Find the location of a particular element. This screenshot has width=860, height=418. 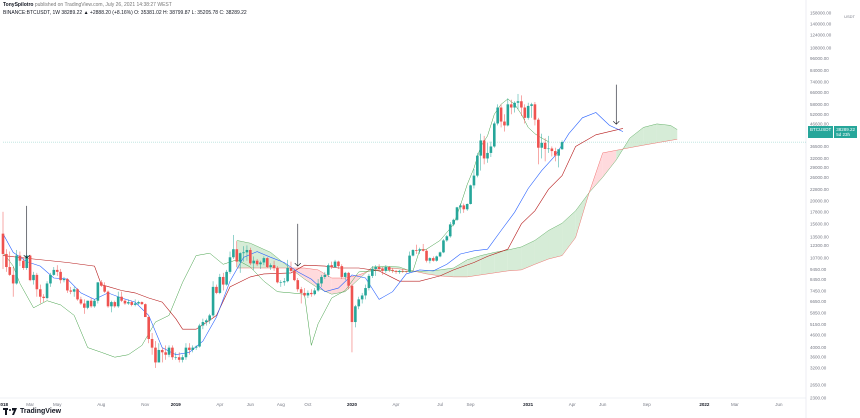

tradingview-logo: TradingView is located at coordinates (32, 411).